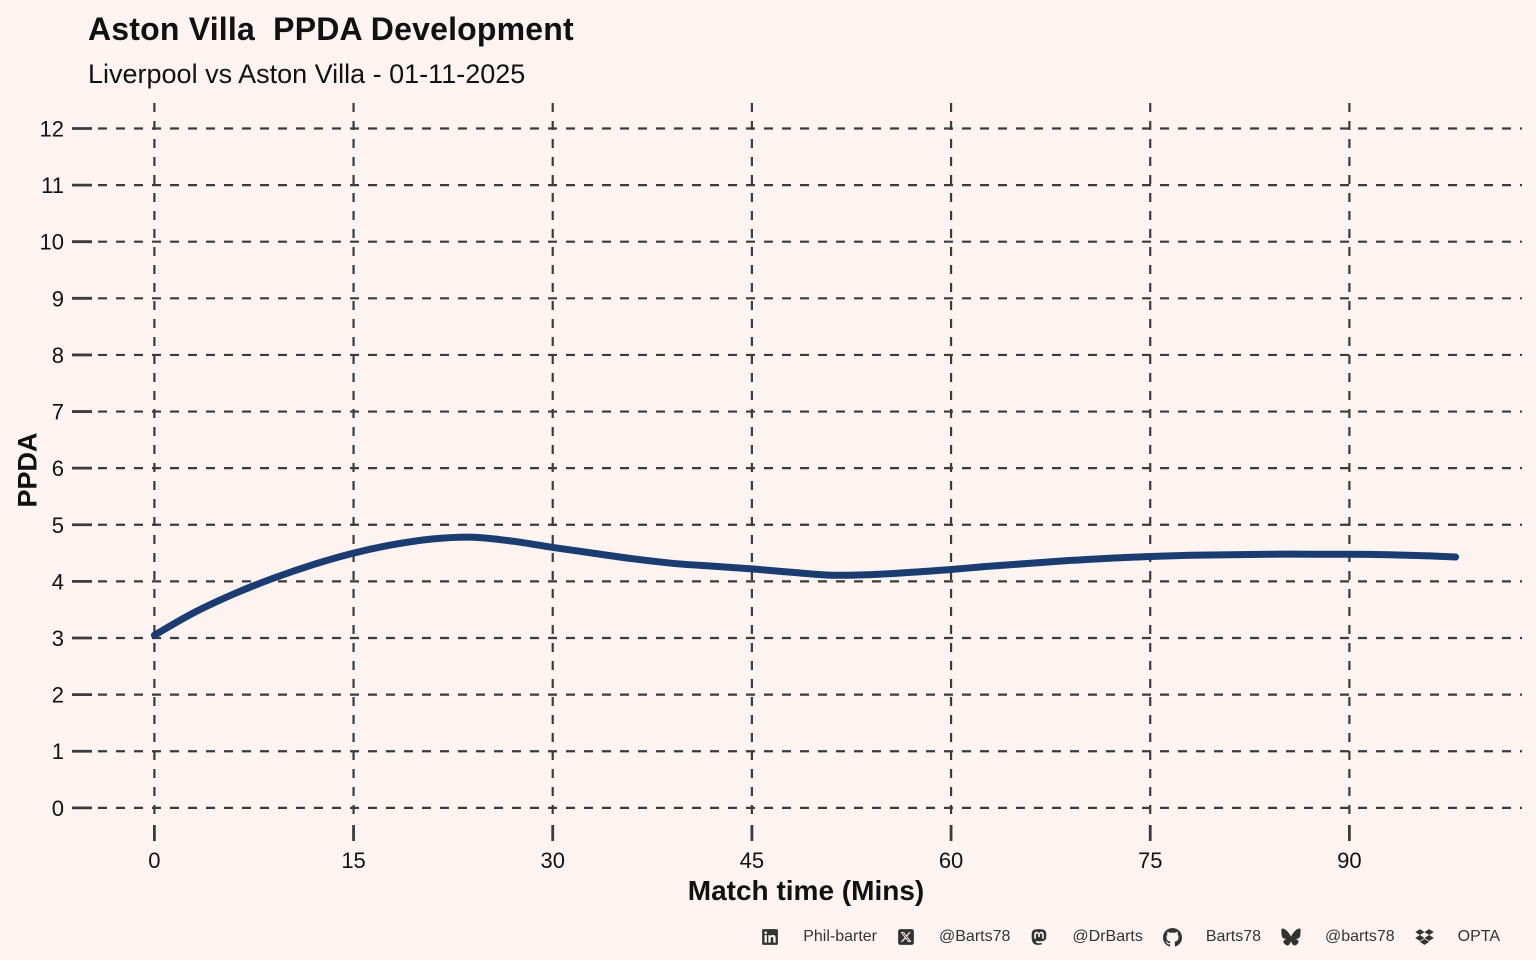  What do you see at coordinates (353, 860) in the screenshot?
I see `x-tick-label: 15` at bounding box center [353, 860].